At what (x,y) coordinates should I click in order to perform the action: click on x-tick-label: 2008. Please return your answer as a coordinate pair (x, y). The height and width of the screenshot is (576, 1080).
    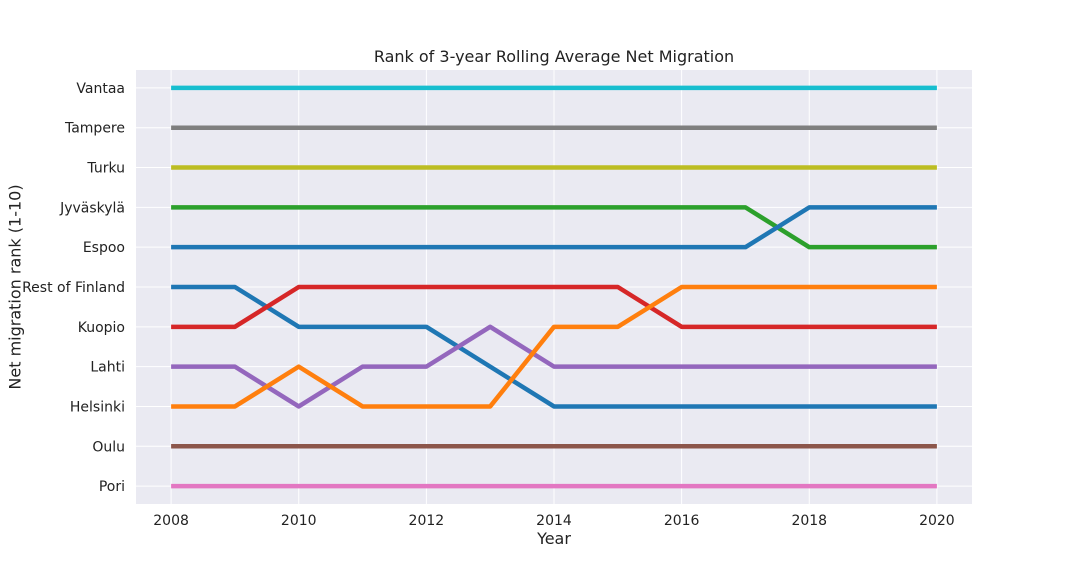
    Looking at the image, I should click on (171, 521).